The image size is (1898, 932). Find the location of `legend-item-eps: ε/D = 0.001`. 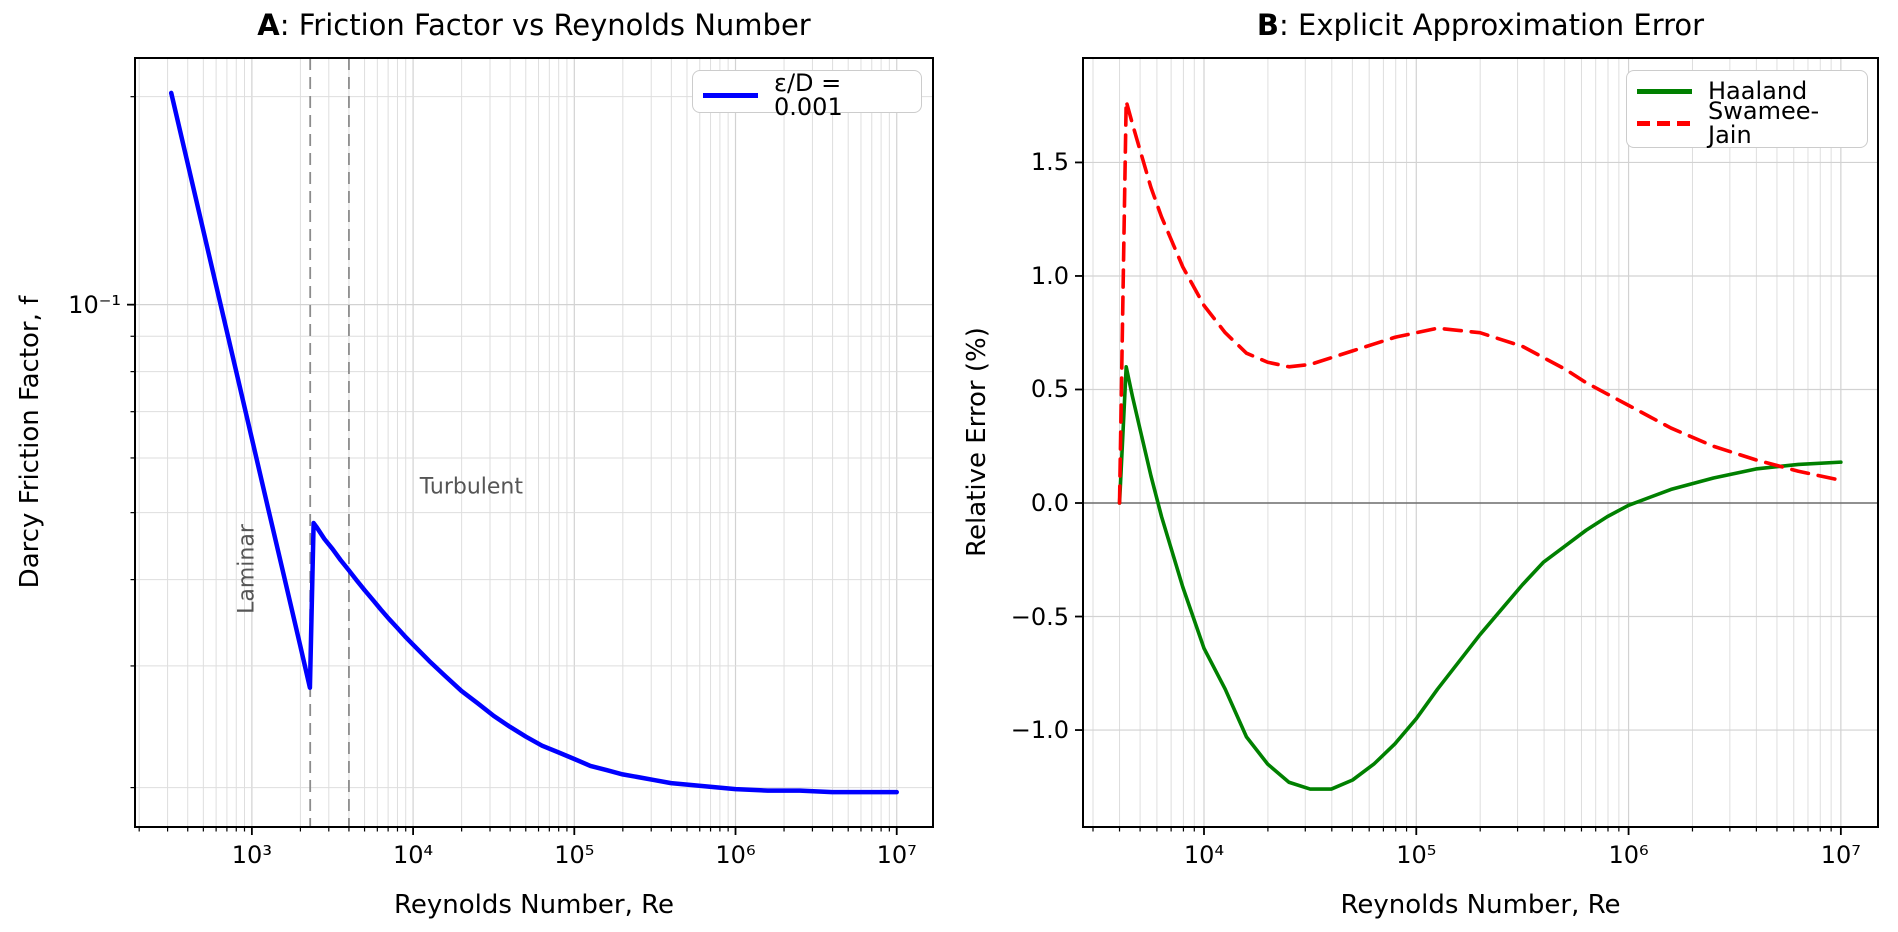

legend-item-eps: ε/D = 0.001 is located at coordinates (807, 95).